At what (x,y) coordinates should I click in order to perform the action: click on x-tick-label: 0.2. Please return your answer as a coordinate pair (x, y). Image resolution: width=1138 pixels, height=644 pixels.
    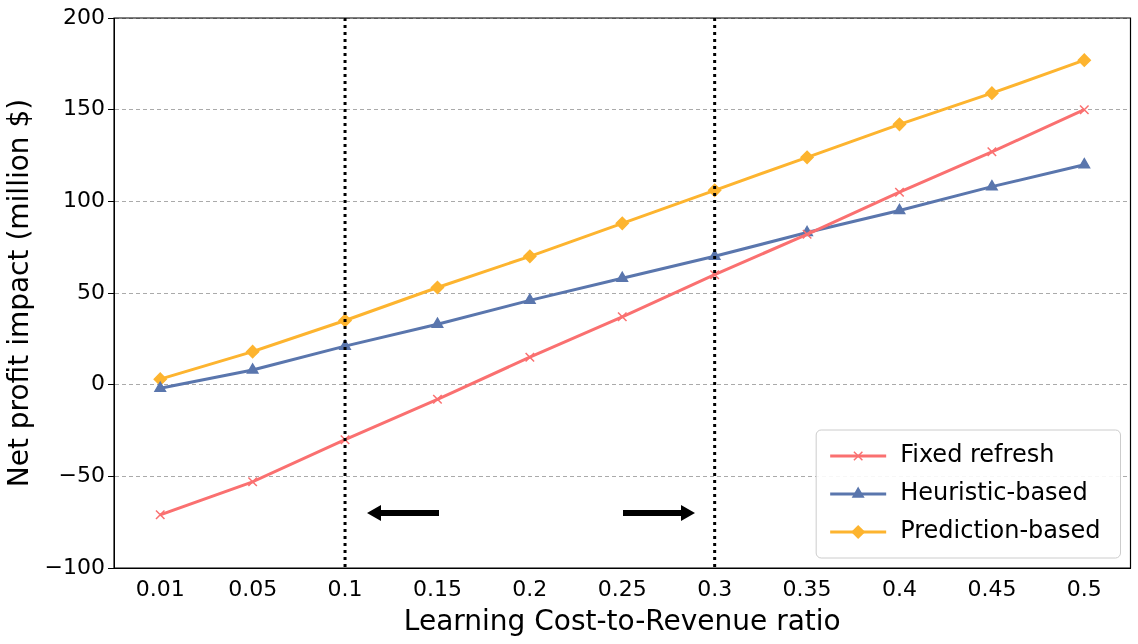
    Looking at the image, I should click on (530, 588).